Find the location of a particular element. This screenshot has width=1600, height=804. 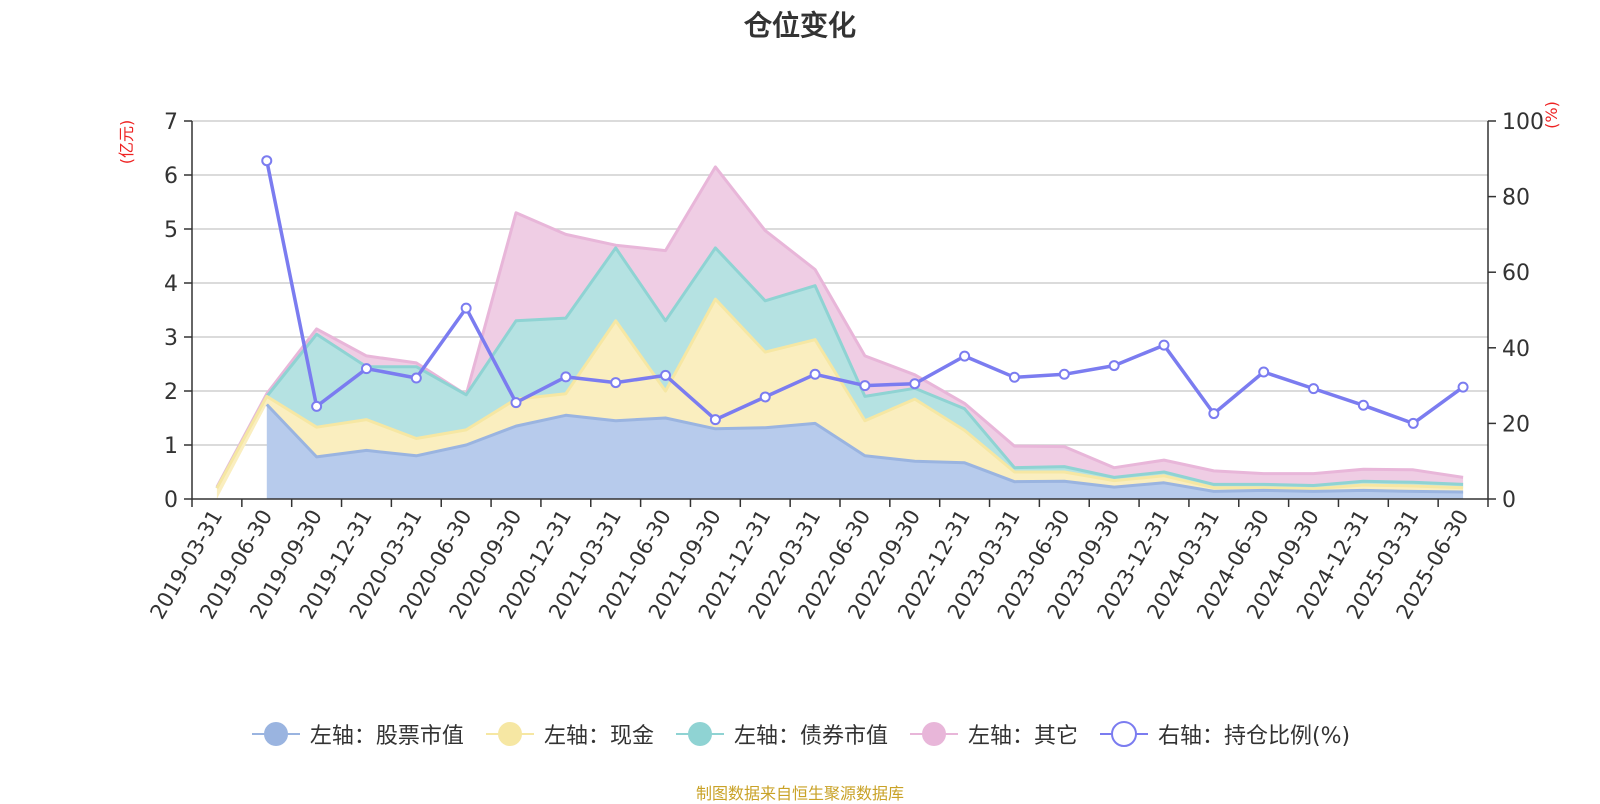

left-axis-tick-label: 3 is located at coordinates (171, 338).